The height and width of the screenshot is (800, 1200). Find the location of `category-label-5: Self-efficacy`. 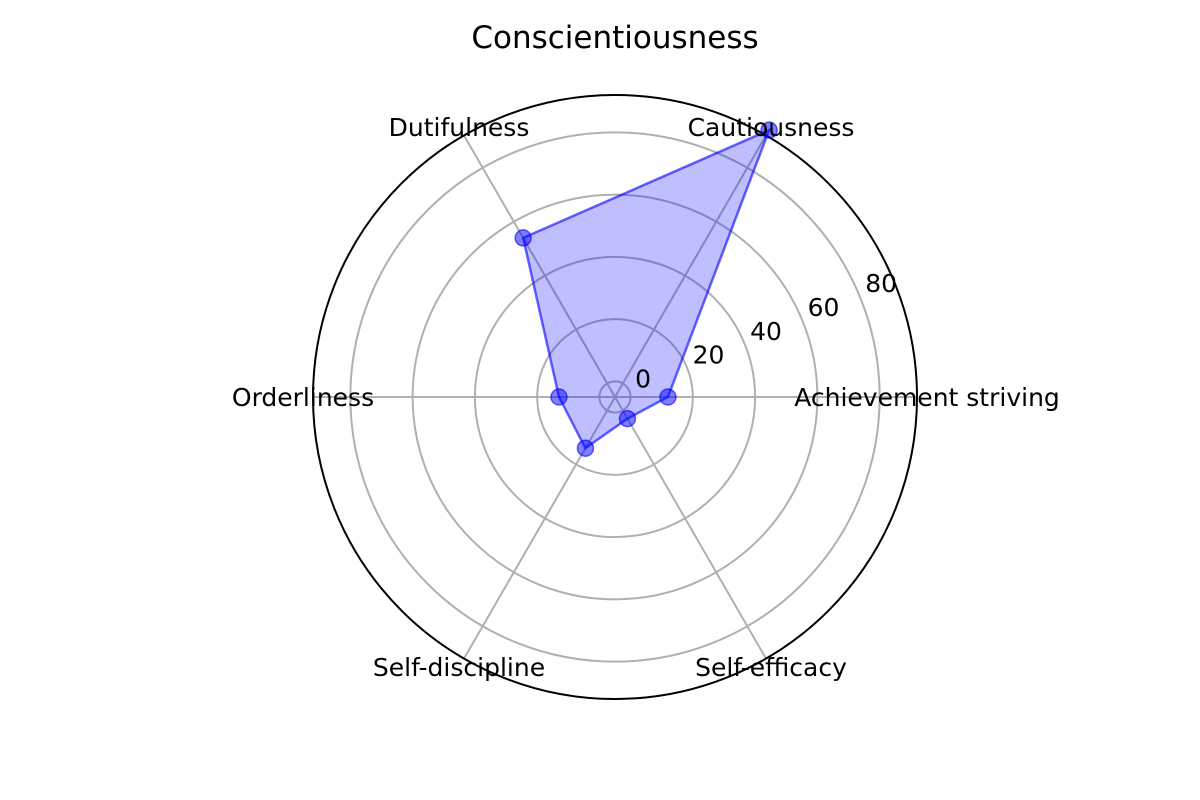

category-label-5: Self-efficacy is located at coordinates (771, 667).